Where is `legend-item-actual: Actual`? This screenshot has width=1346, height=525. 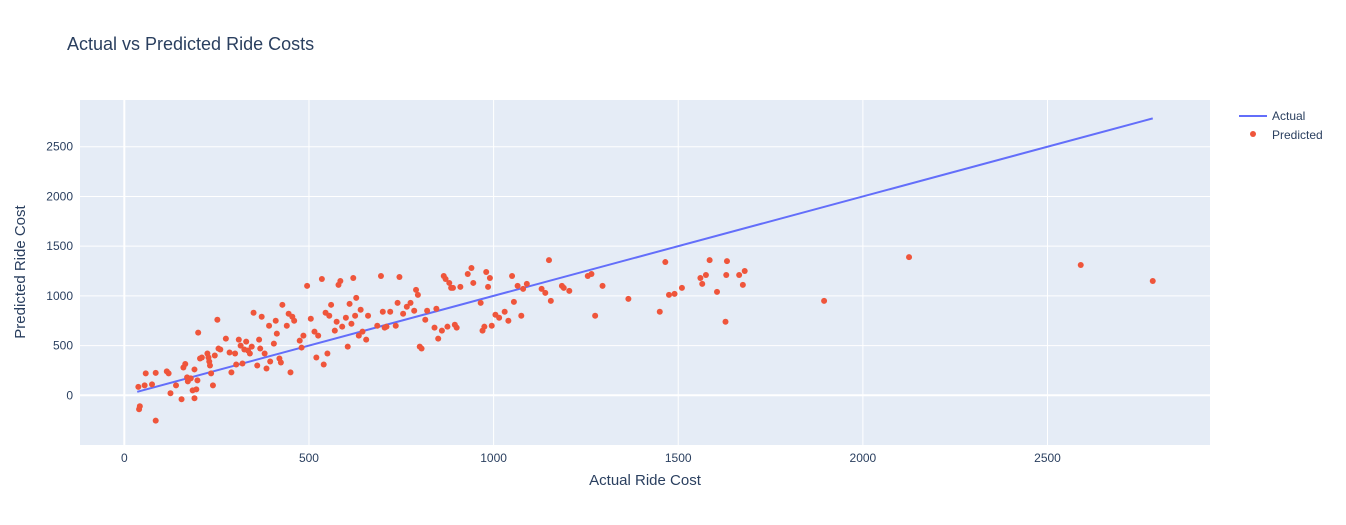 legend-item-actual: Actual is located at coordinates (1272, 116).